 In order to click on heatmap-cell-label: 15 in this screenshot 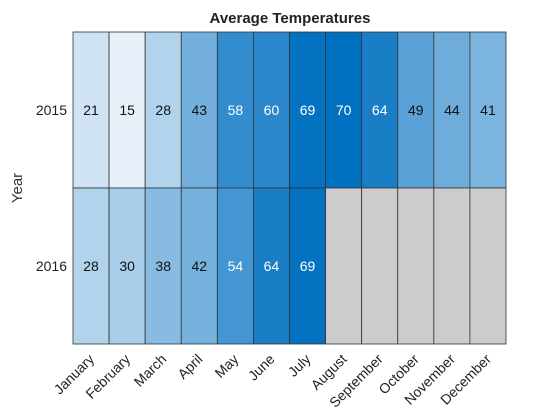, I will do `click(127, 110)`.